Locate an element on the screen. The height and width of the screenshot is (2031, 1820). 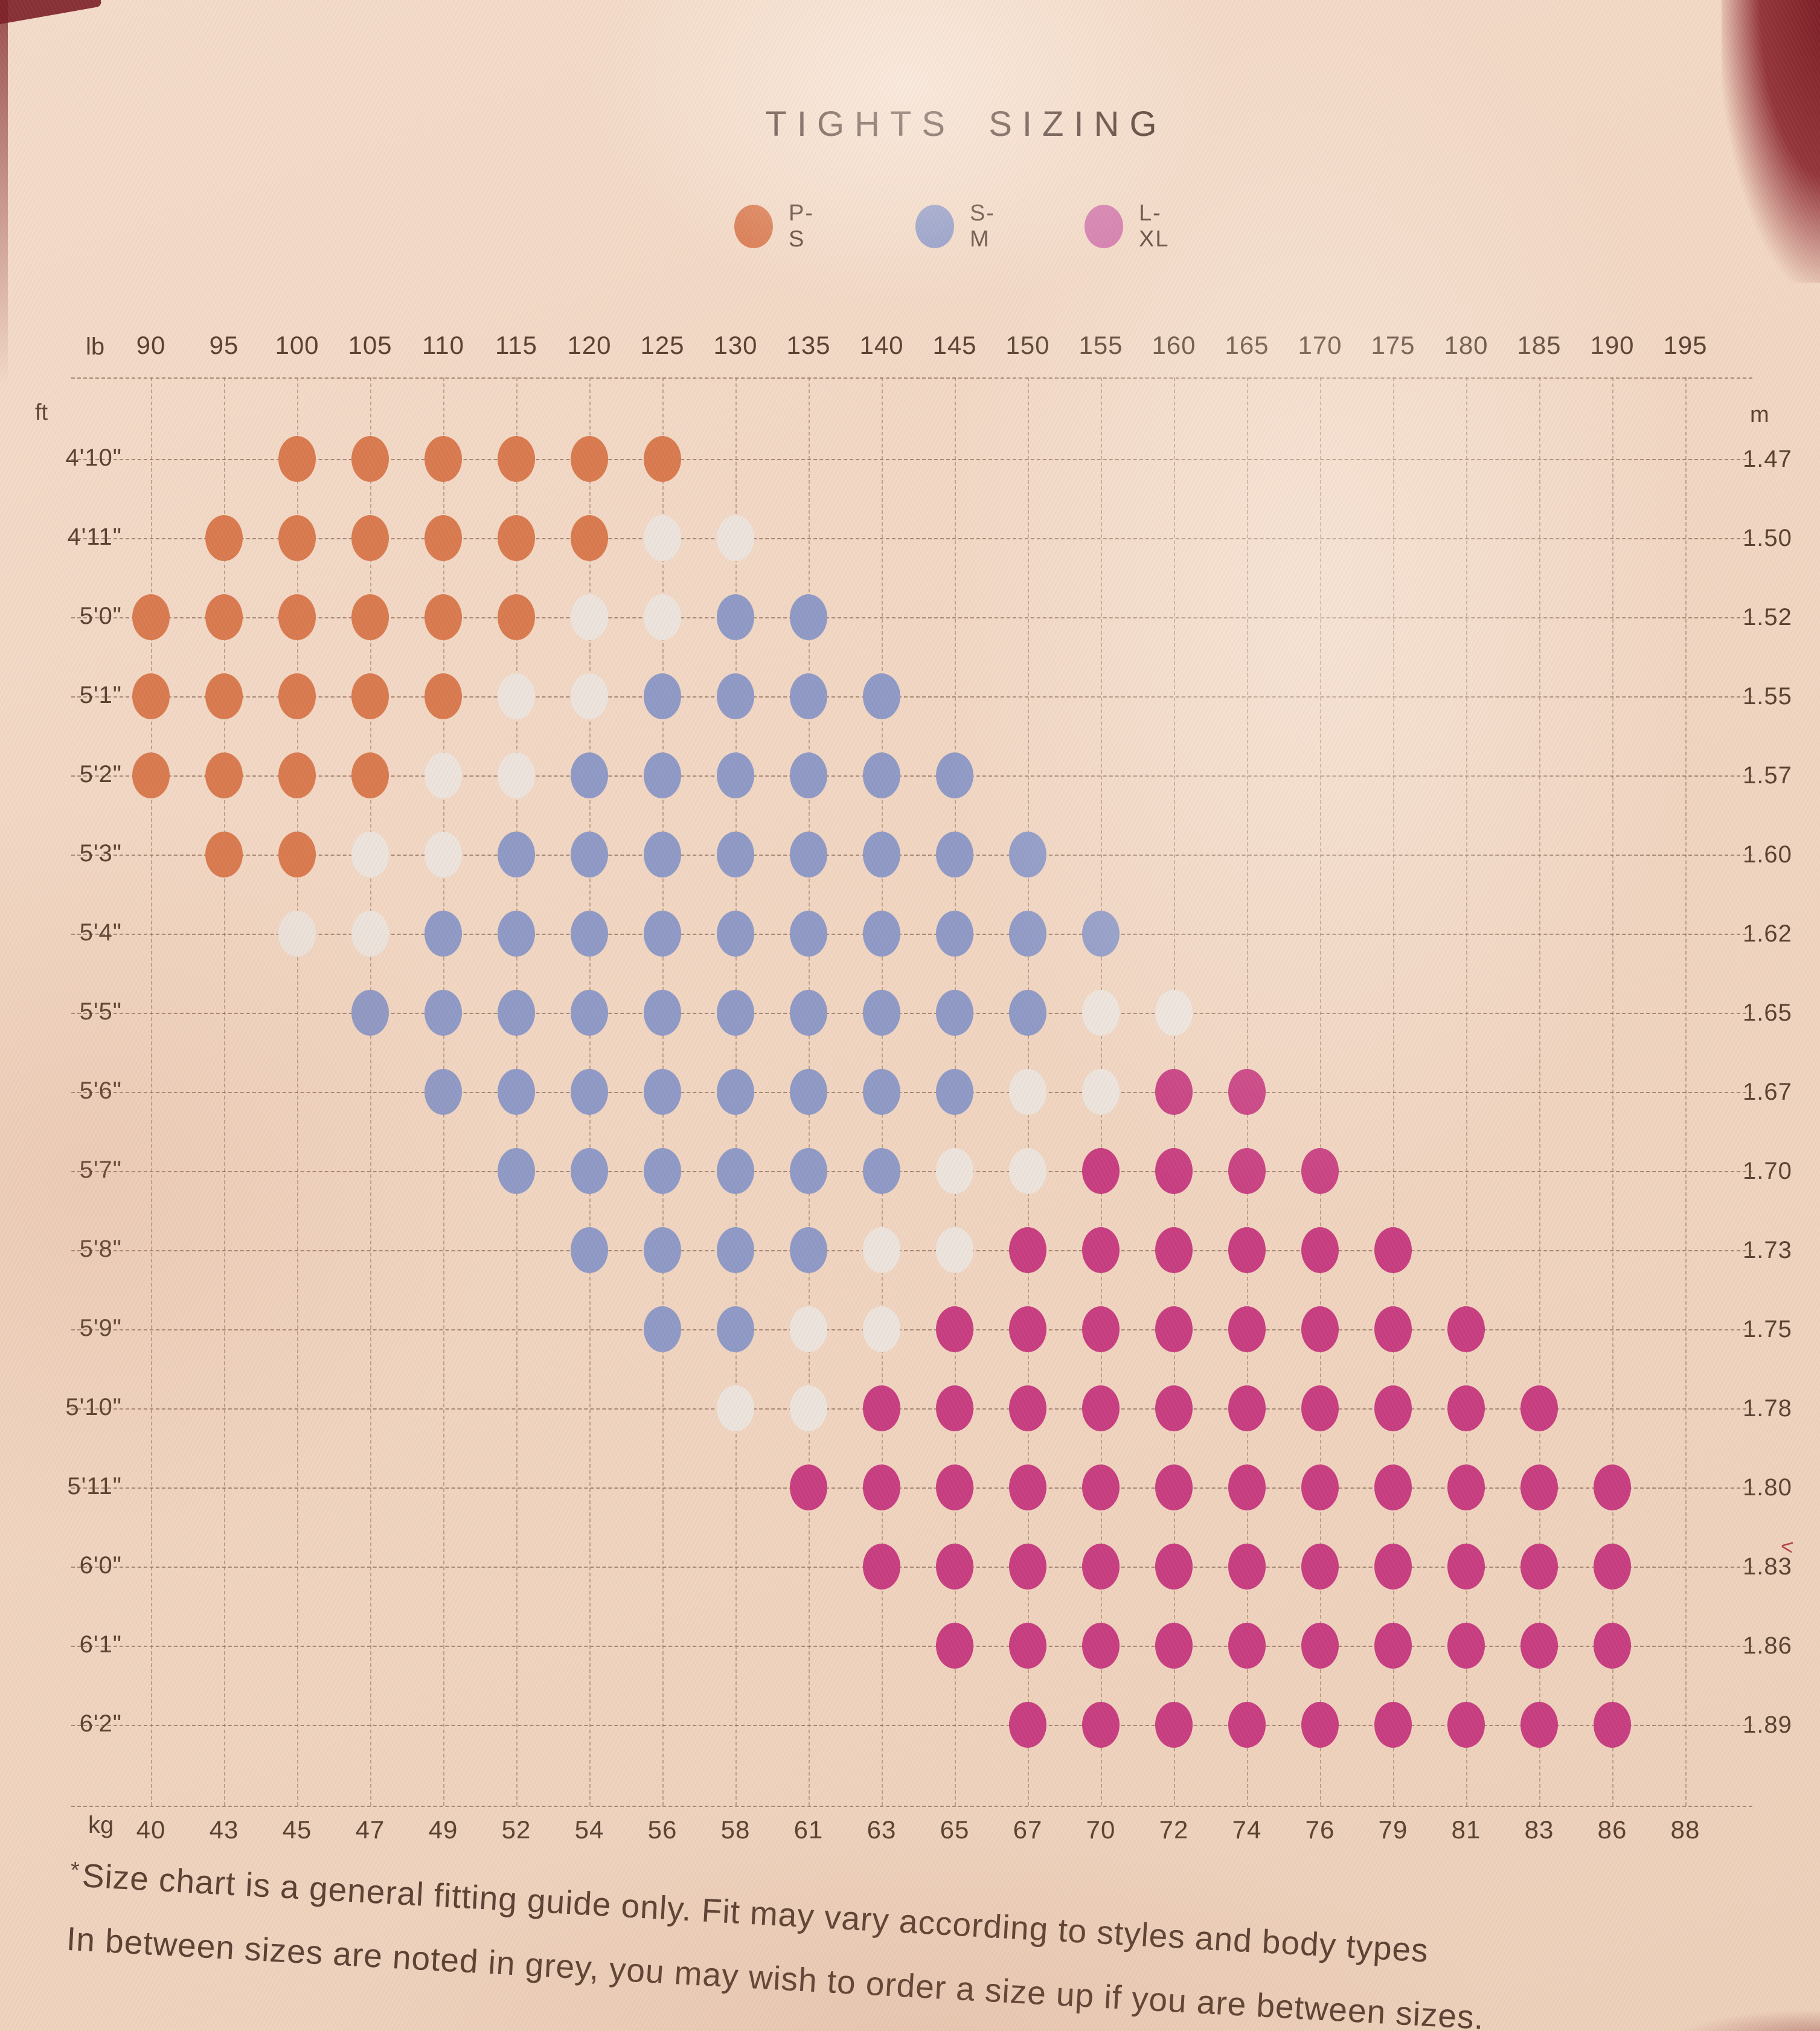
tick-label-m: 1.89 is located at coordinates (1767, 1725).